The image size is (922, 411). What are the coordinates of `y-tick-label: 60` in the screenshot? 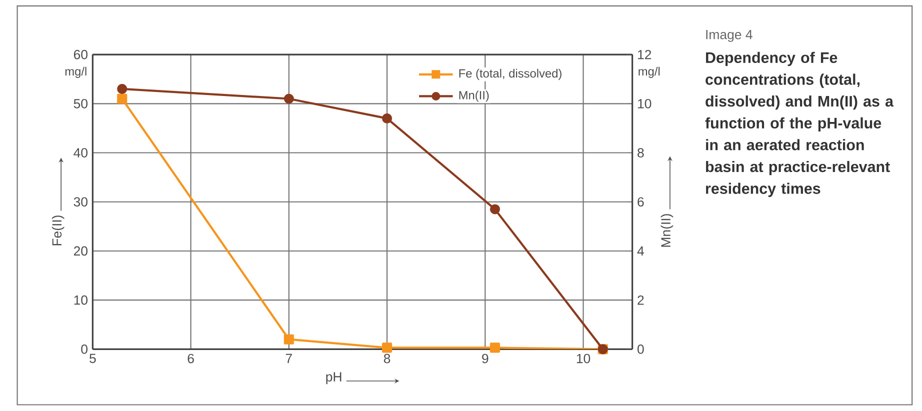 It's located at (81, 55).